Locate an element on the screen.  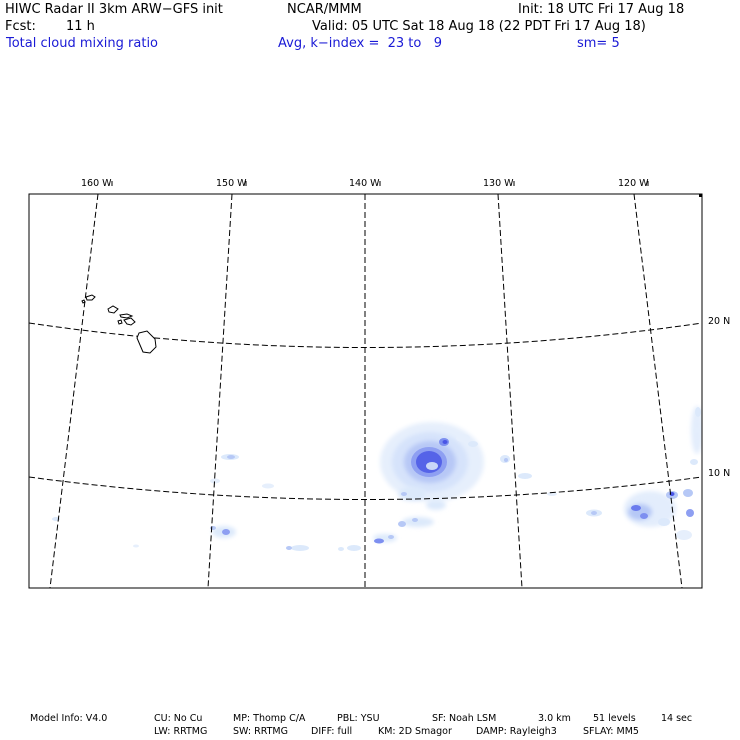
smoothing: sm= 5 is located at coordinates (598, 43).